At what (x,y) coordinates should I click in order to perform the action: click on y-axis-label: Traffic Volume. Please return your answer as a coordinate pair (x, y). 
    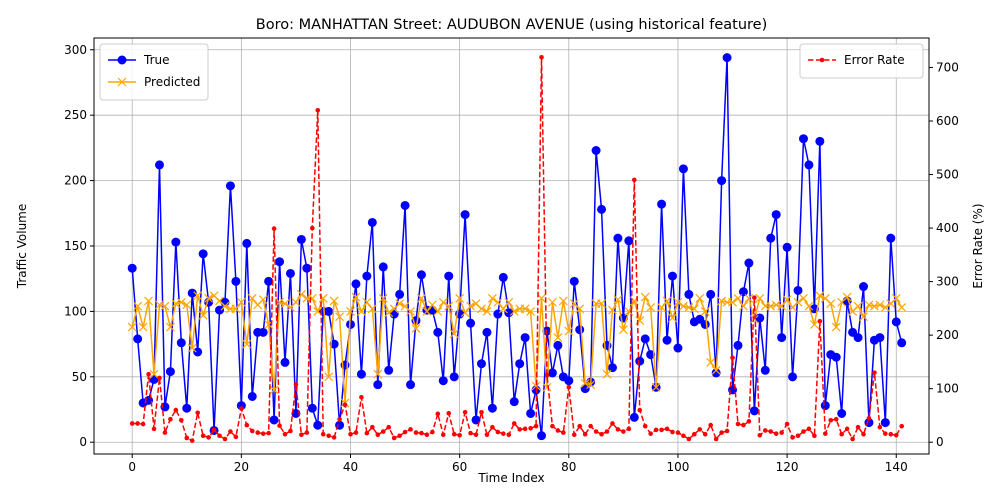
    Looking at the image, I should click on (22, 247).